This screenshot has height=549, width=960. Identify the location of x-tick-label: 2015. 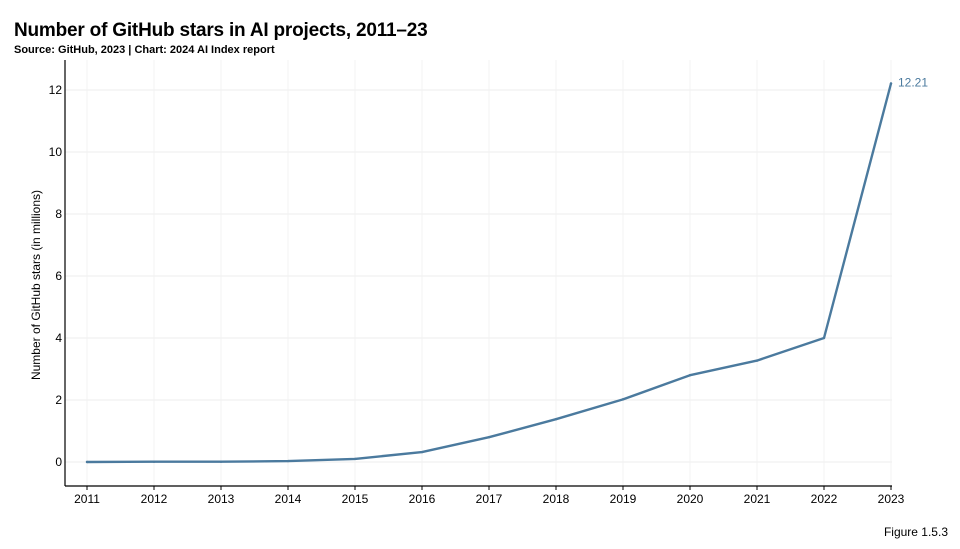
(355, 499).